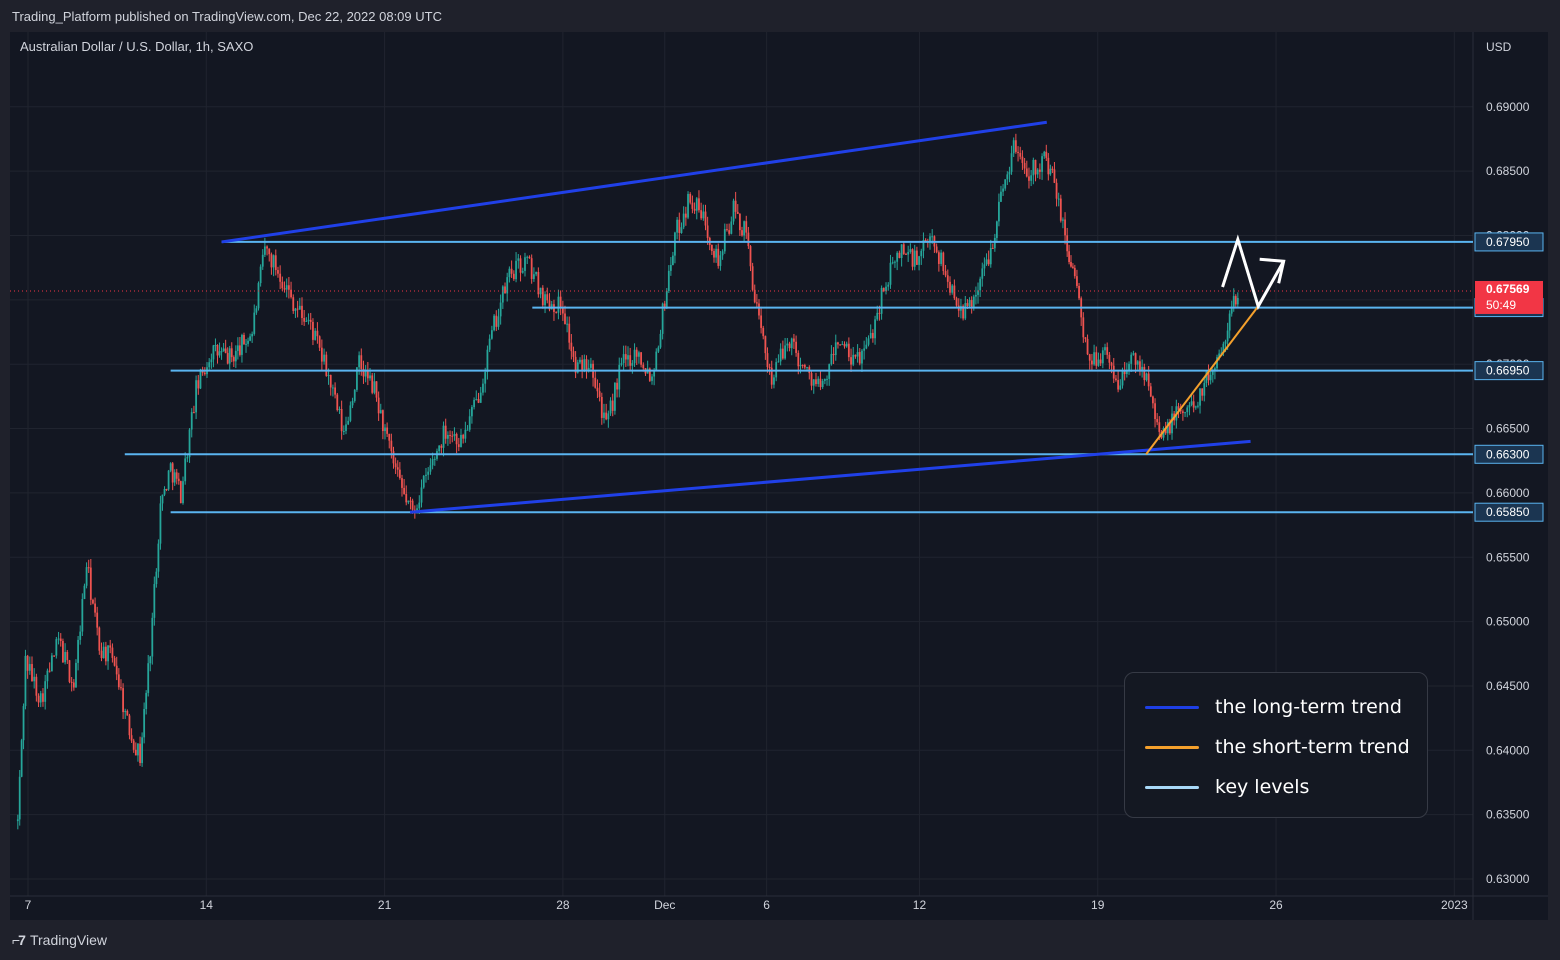  Describe the element at coordinates (59, 940) in the screenshot. I see `tradingview-brand: ⌐7 TradingView` at that location.